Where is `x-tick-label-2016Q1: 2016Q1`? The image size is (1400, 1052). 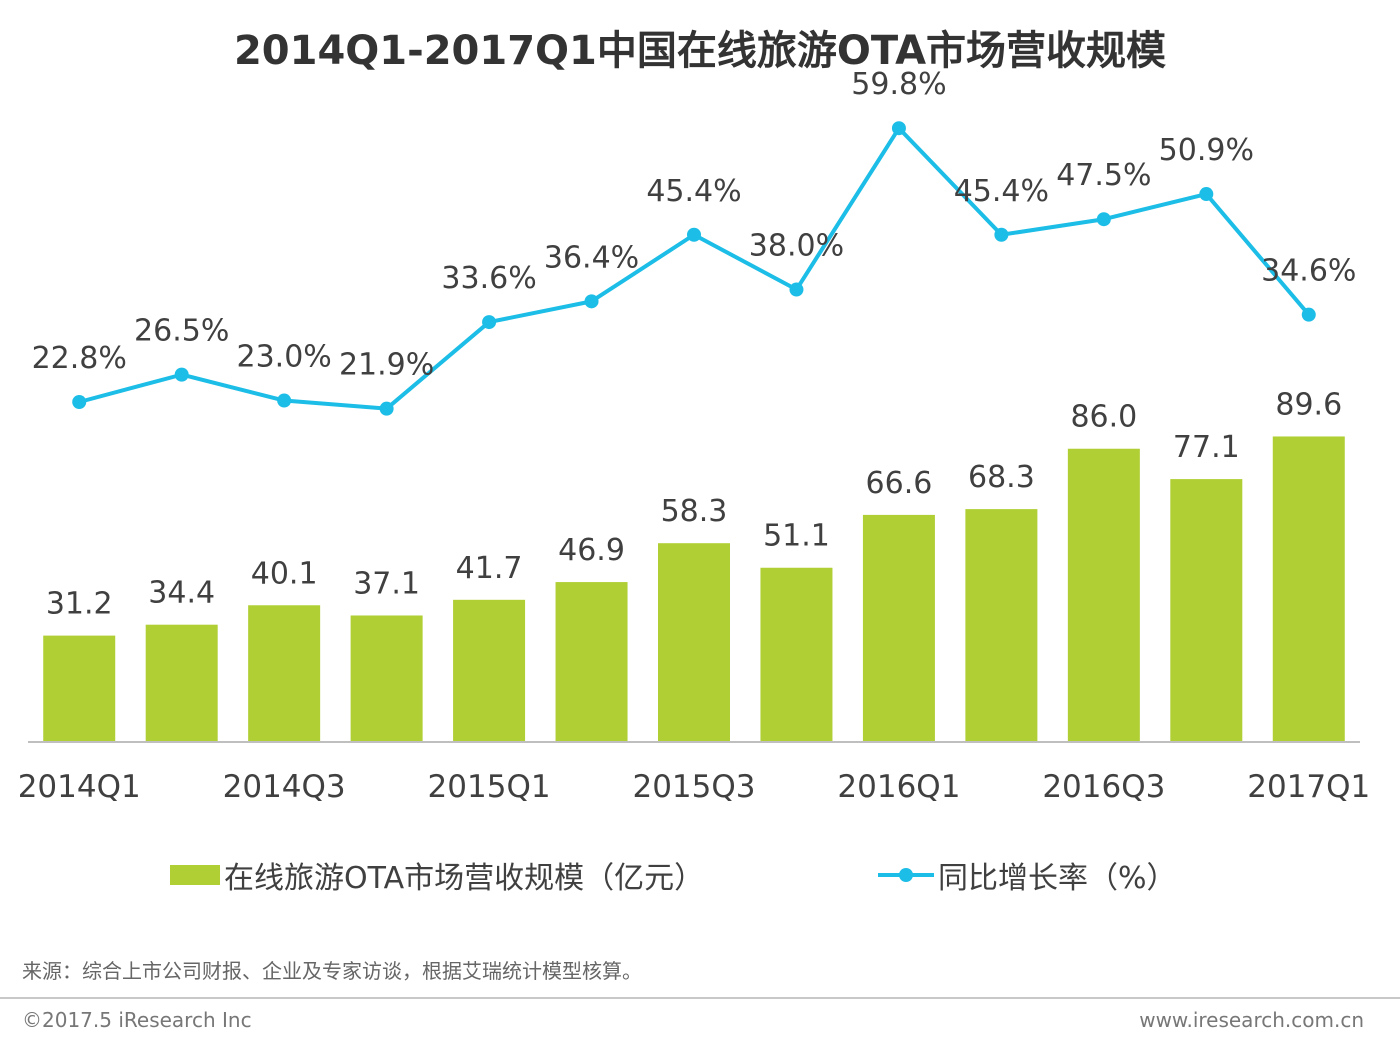
x-tick-label-2016Q1: 2016Q1 is located at coordinates (898, 787).